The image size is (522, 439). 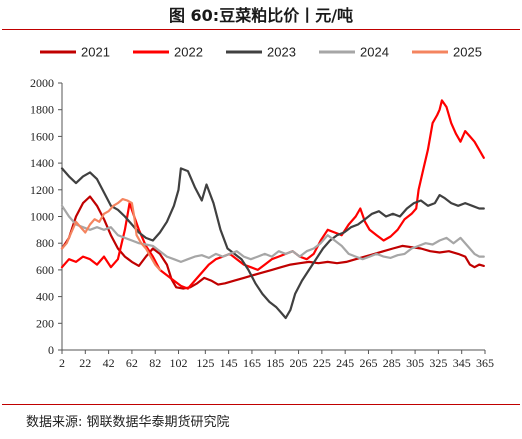 I want to click on legend-label-2022: 2022, so click(x=188, y=52).